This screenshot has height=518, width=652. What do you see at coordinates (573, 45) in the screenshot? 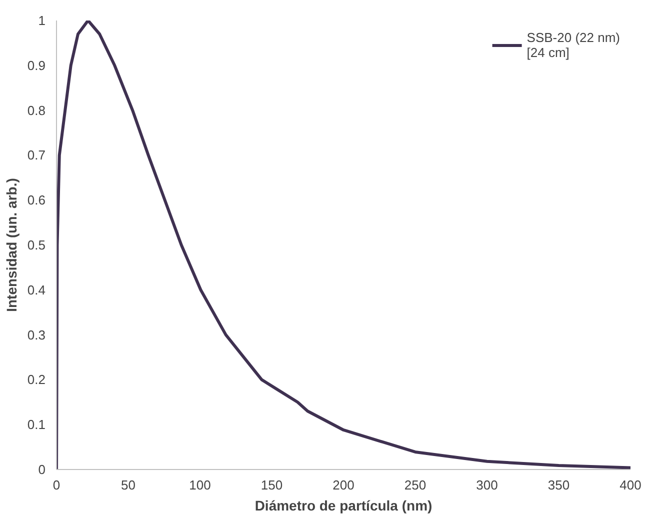
I see `legend-label: SSB-20 (22 nm) [24 cm]` at bounding box center [573, 45].